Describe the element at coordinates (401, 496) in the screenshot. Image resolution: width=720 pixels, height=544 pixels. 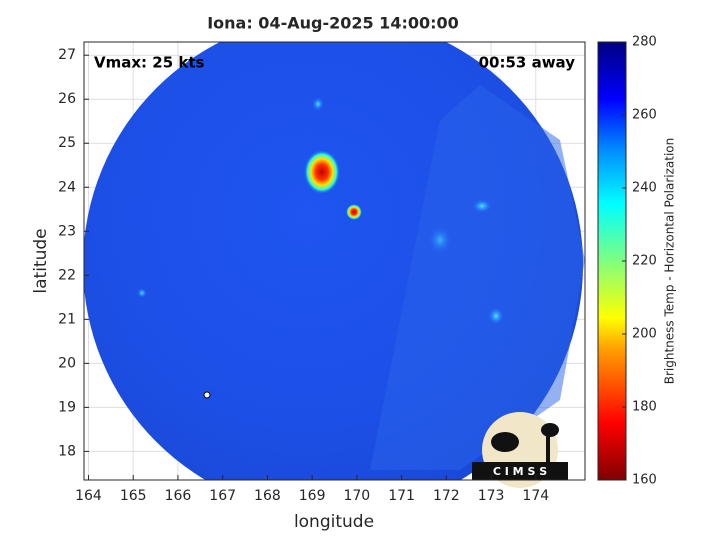
I see `x-tick-label: 171` at that location.